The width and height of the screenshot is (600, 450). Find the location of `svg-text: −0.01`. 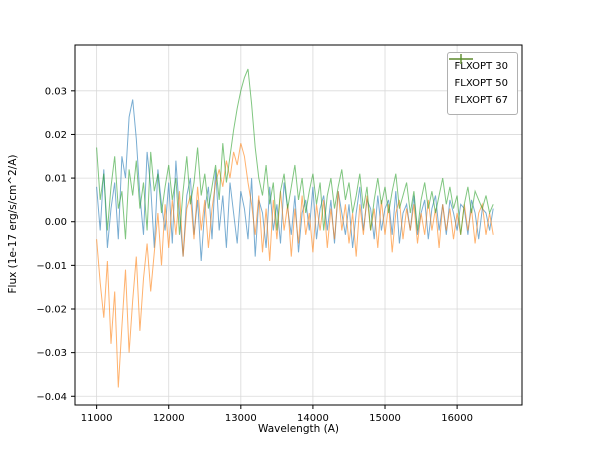

svg-text: −0.01 is located at coordinates (51, 266).